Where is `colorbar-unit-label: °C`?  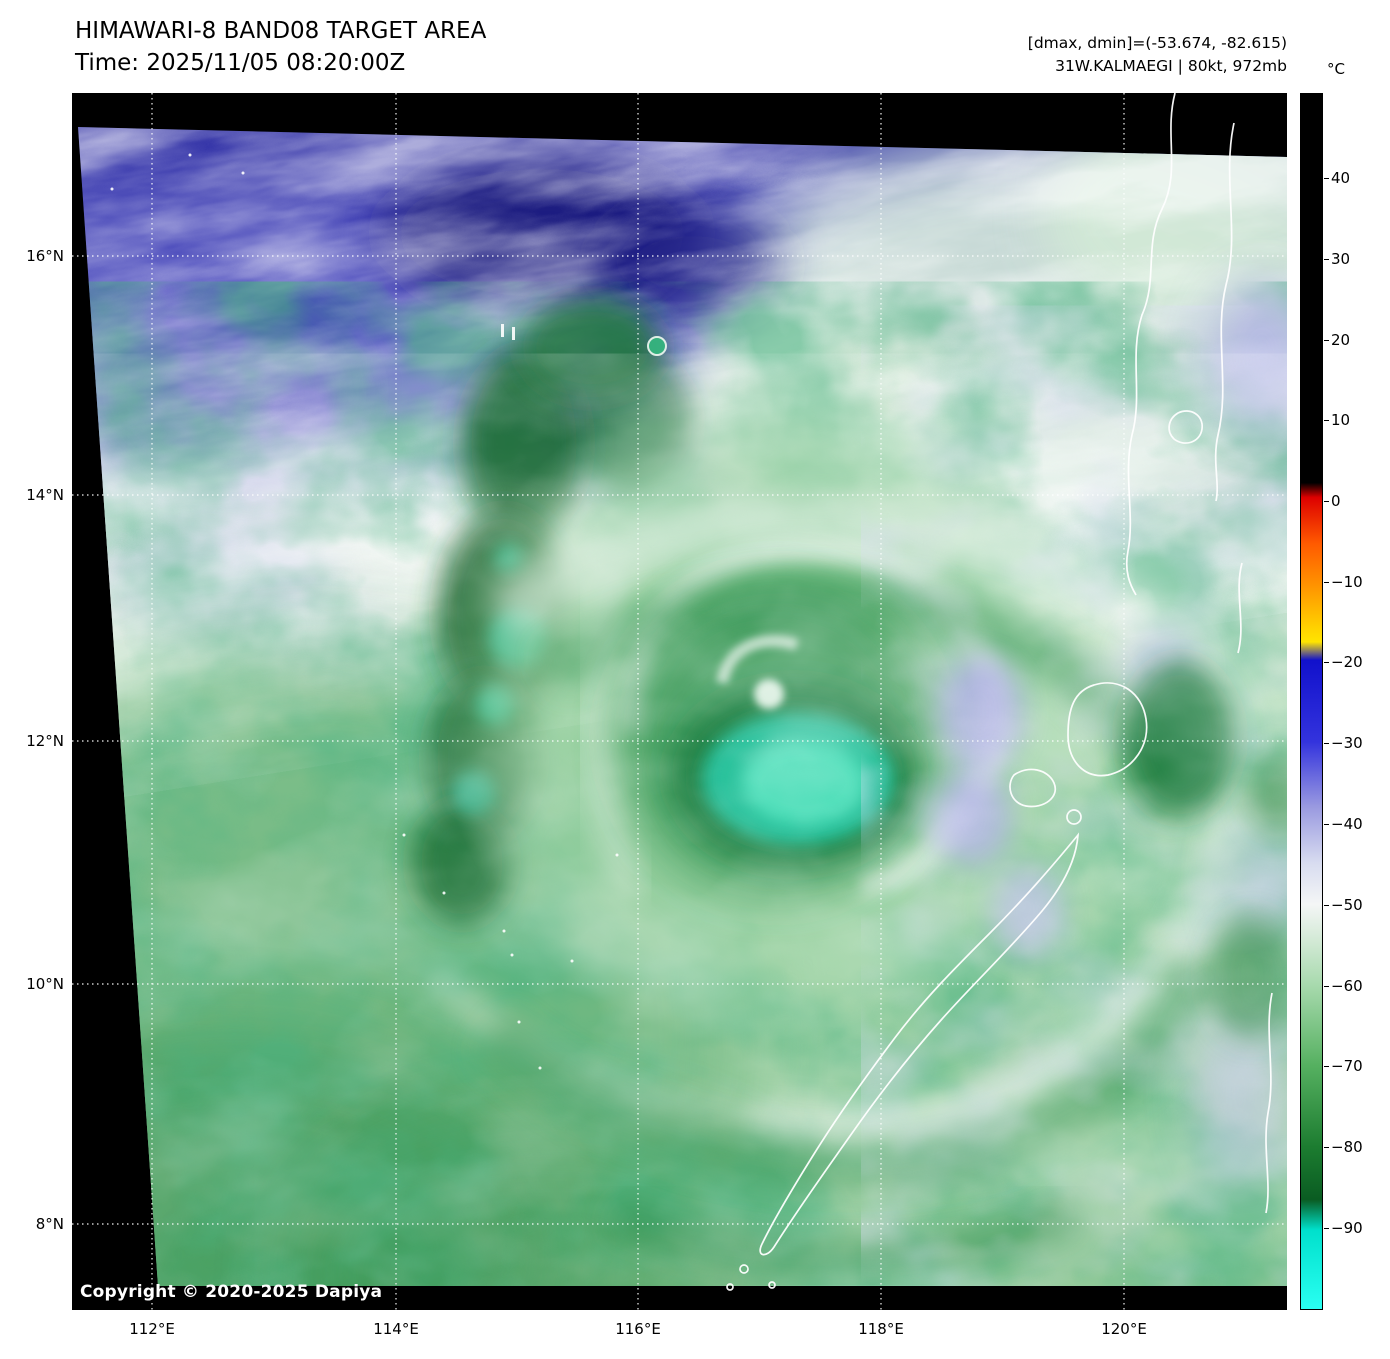
colorbar-unit-label: °C is located at coordinates (1336, 69).